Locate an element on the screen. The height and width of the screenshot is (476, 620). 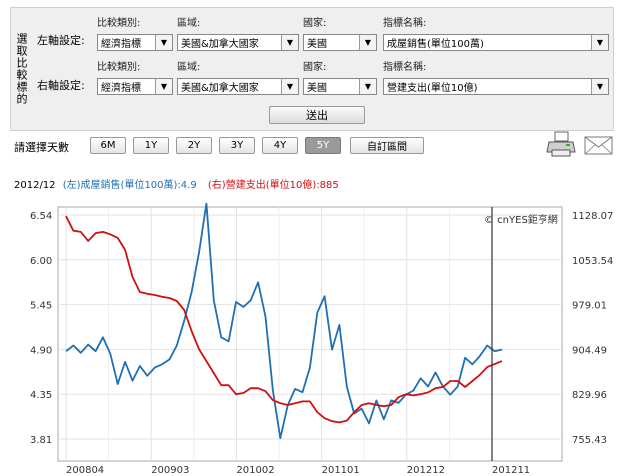
left-indicator-value: 成屋銷售(單位100萬) is located at coordinates (435, 44).